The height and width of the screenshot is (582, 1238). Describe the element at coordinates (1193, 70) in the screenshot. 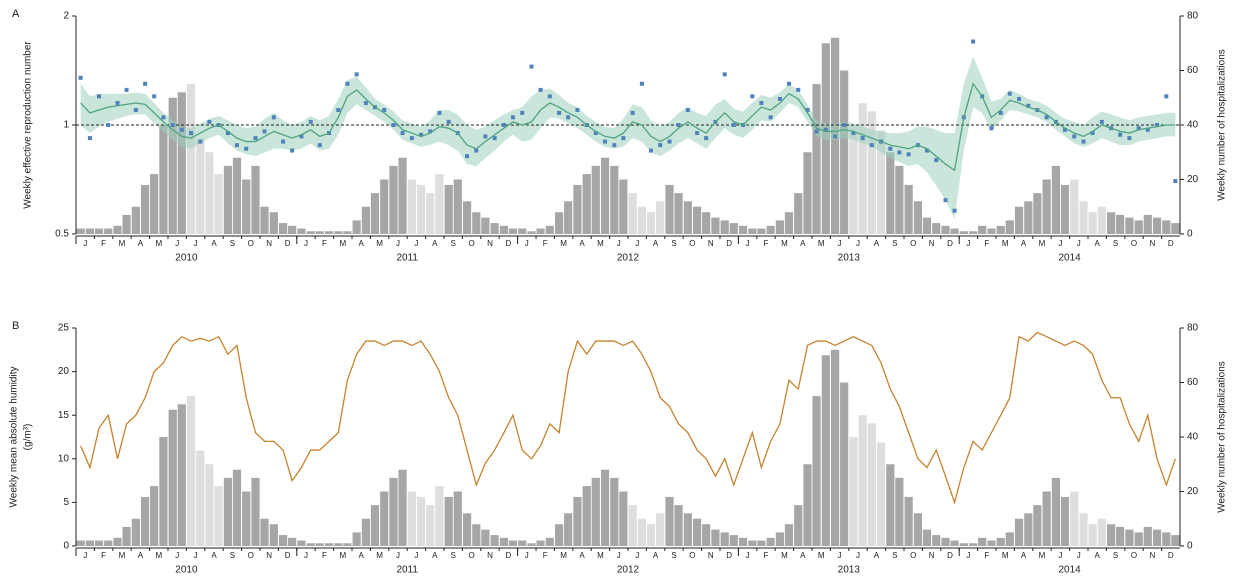

I see `y2-tick-label: 60` at that location.